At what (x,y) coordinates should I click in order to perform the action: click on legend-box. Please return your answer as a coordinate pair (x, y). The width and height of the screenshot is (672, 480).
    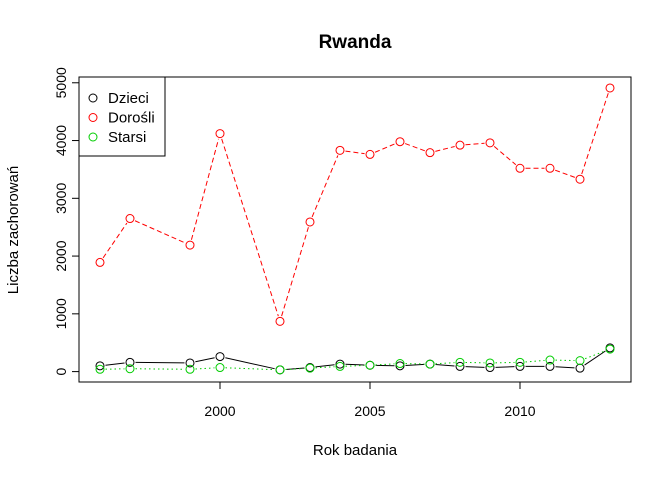
    Looking at the image, I should click on (122, 116).